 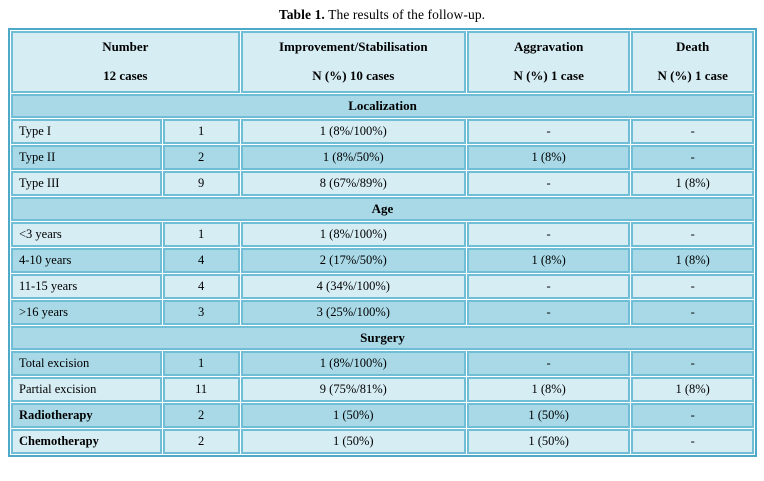 I want to click on data-row-3-years: <3 years 1 1 (8%/100%) - -, so click(x=382, y=234).